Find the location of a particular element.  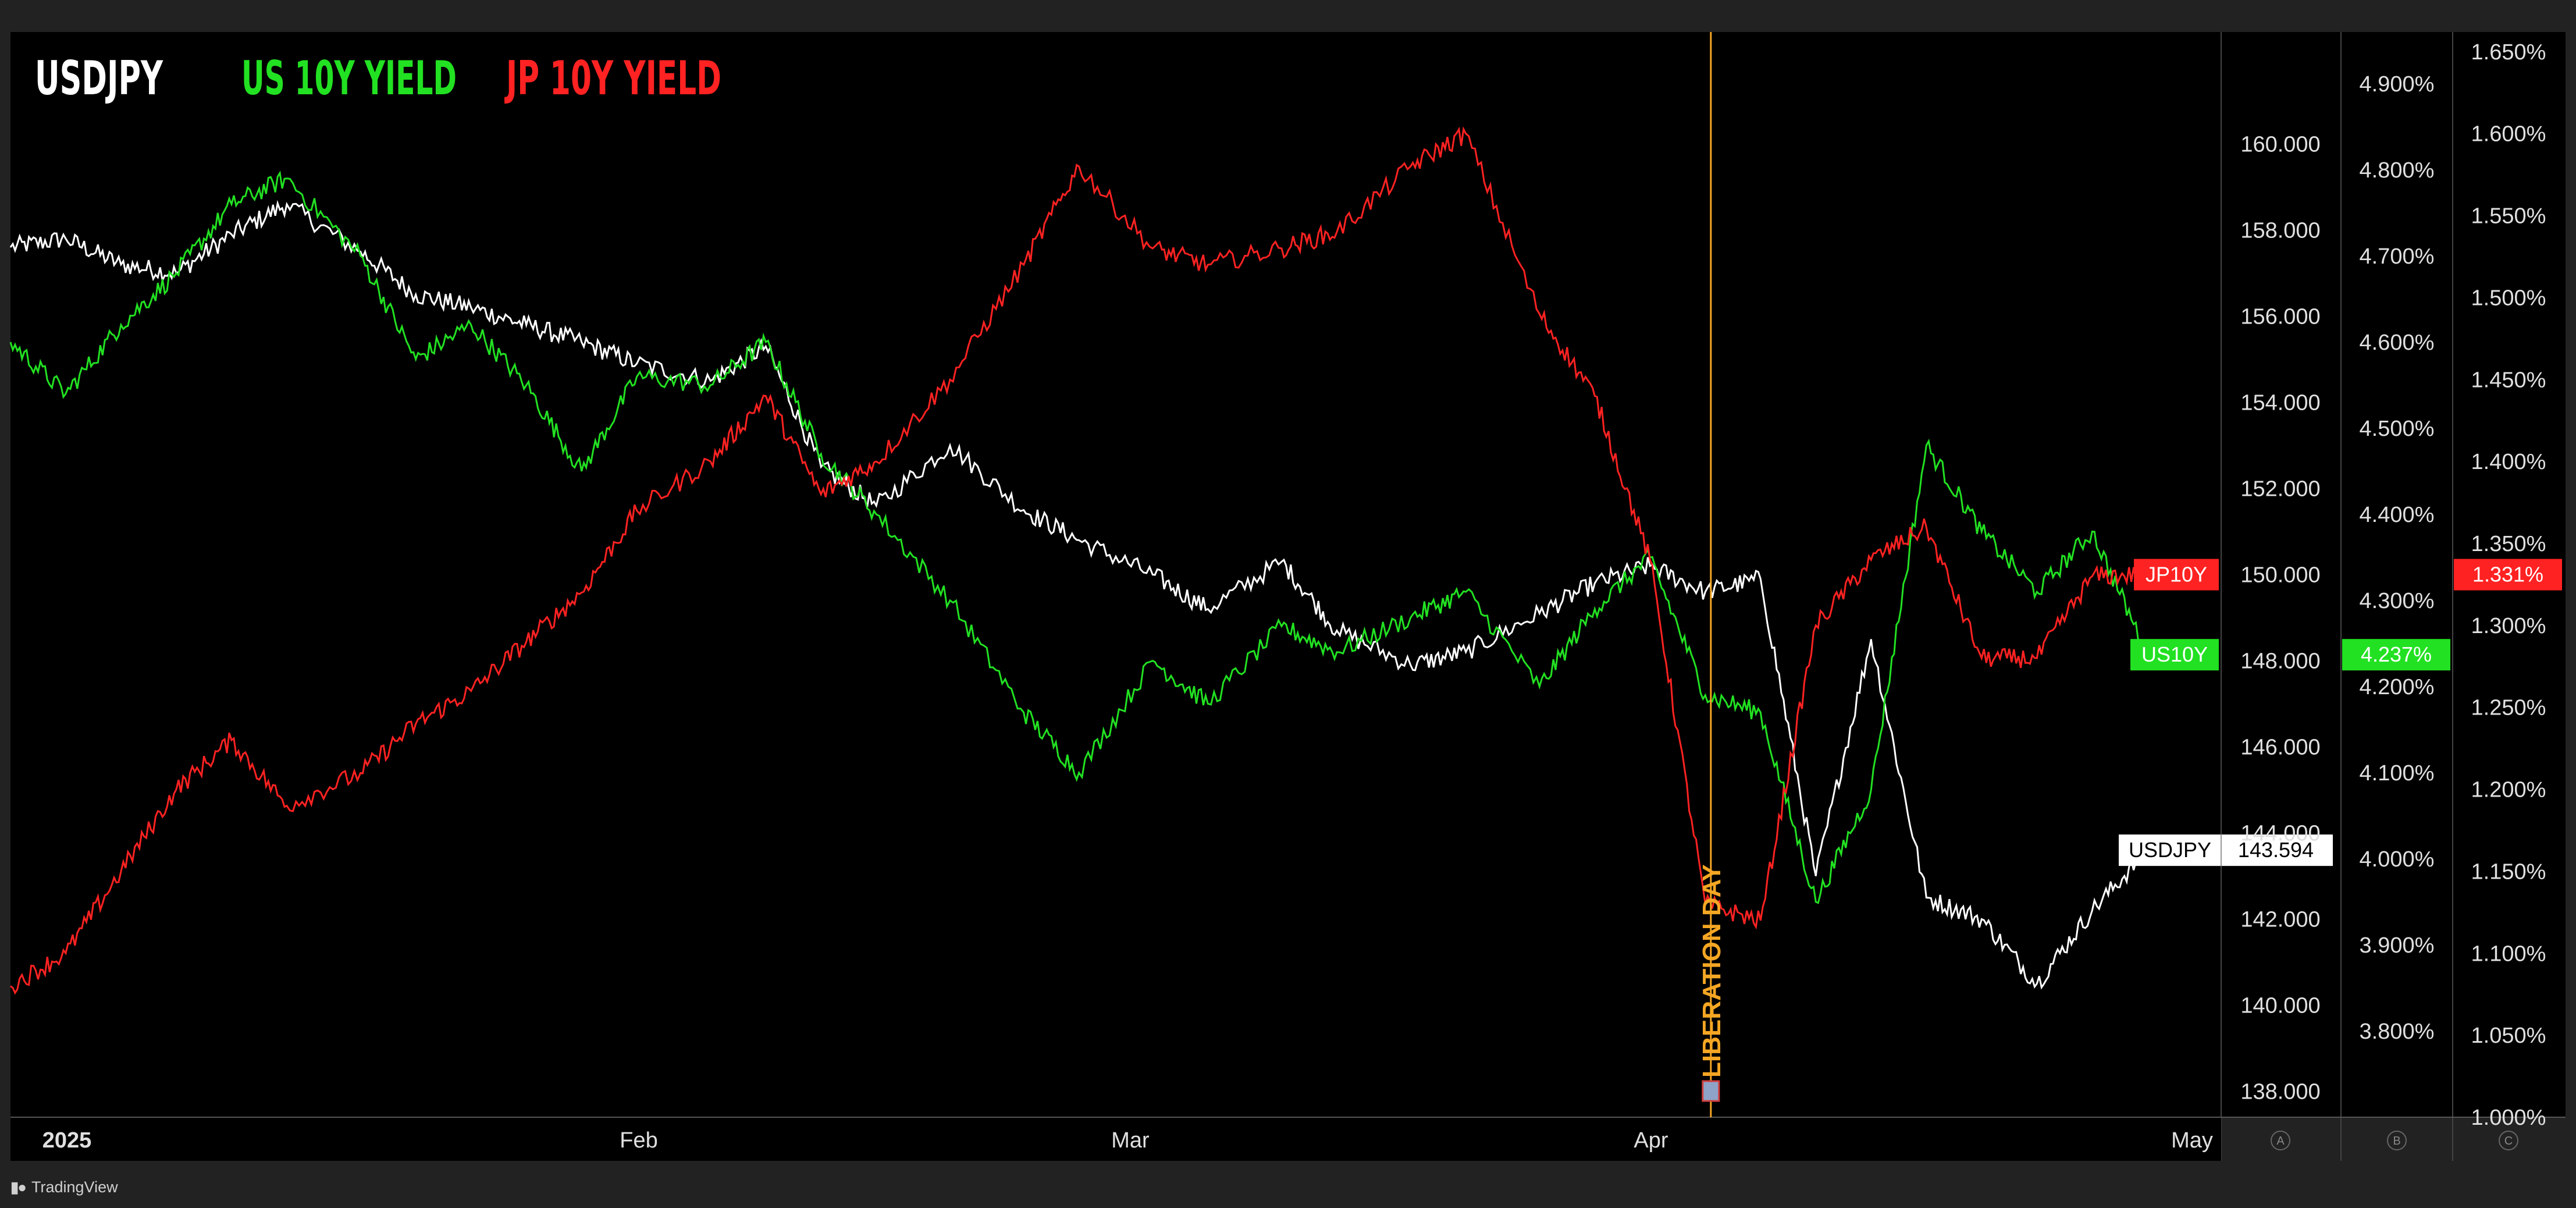

usdjpy-axis-tick: 148.000 is located at coordinates (2280, 661).